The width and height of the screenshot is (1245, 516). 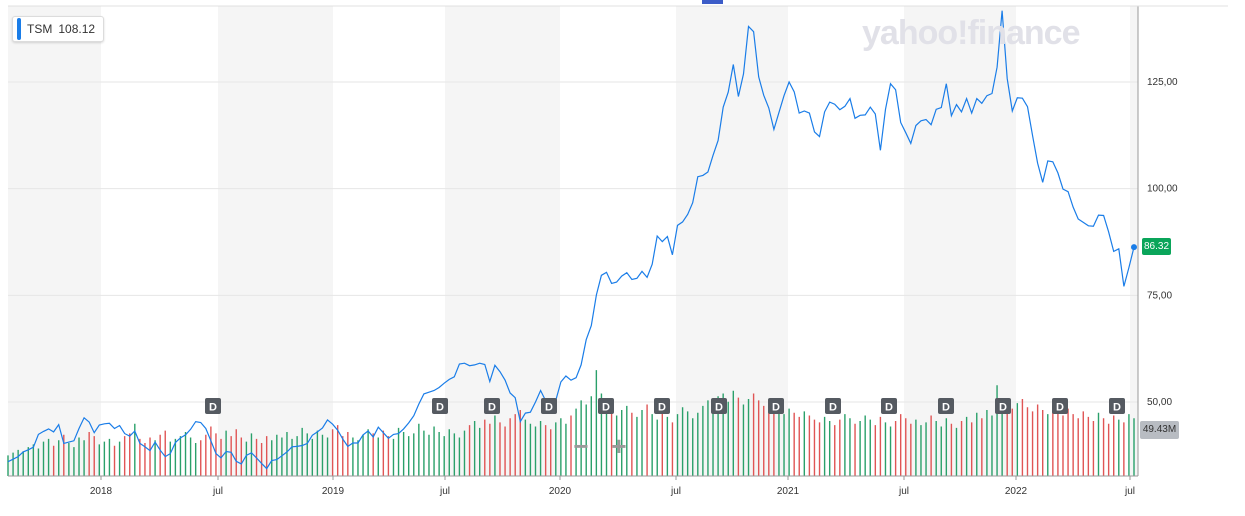 What do you see at coordinates (581, 446) in the screenshot?
I see `zoom-out-button: −` at bounding box center [581, 446].